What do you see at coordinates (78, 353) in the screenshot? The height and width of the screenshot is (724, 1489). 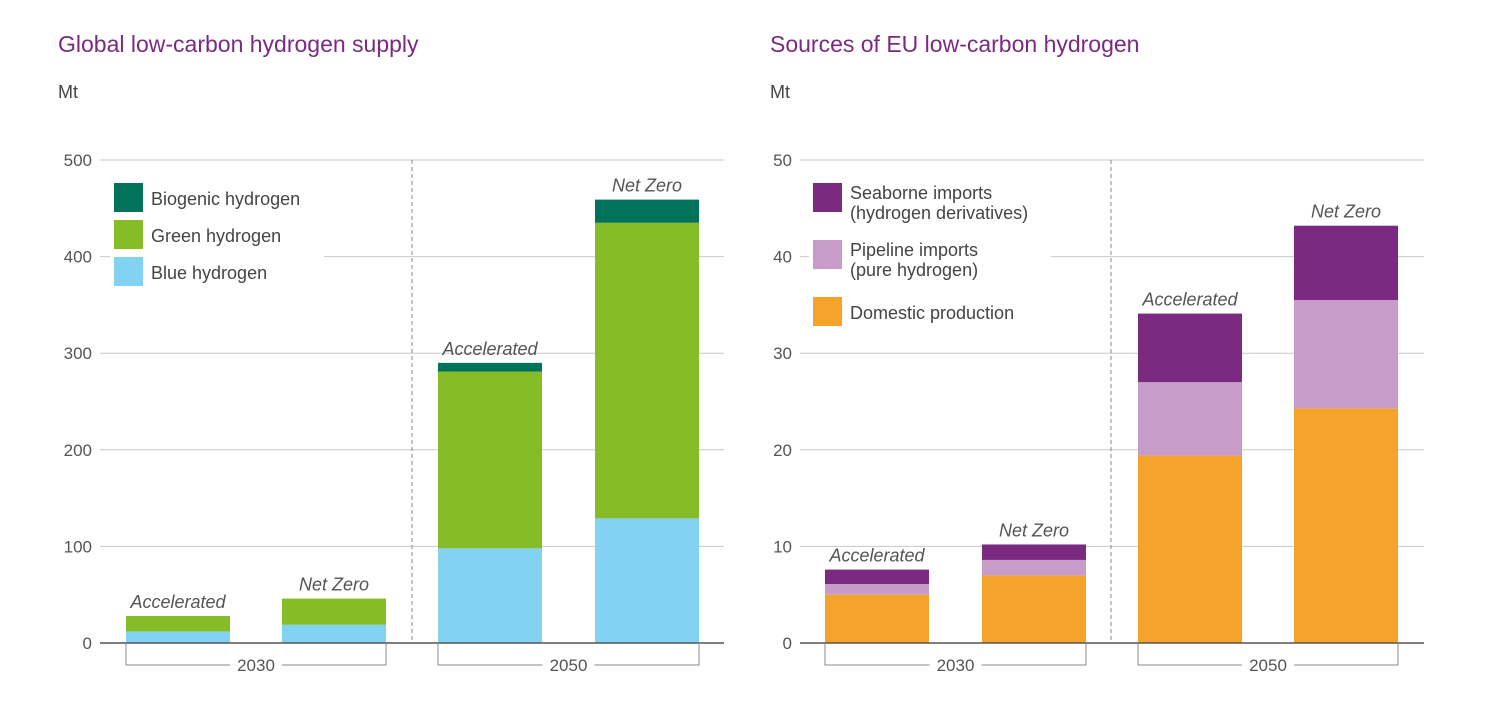 I see `y-tick-label: 300` at bounding box center [78, 353].